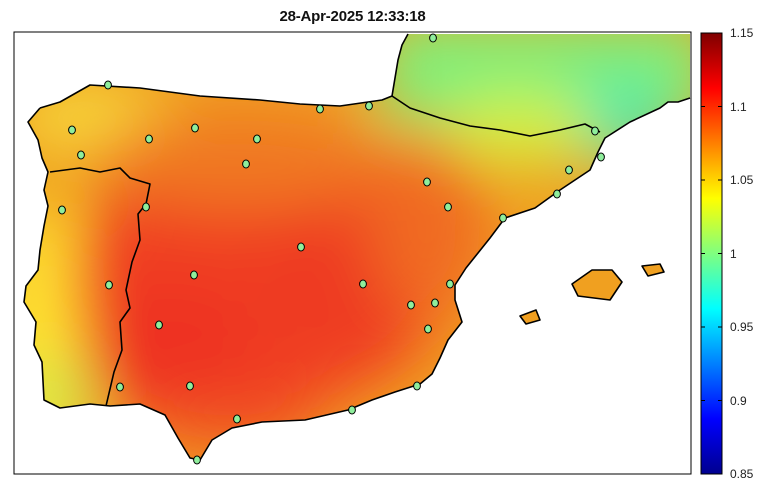  What do you see at coordinates (496, 116) in the screenshot?
I see `pyrenees-border` at bounding box center [496, 116].